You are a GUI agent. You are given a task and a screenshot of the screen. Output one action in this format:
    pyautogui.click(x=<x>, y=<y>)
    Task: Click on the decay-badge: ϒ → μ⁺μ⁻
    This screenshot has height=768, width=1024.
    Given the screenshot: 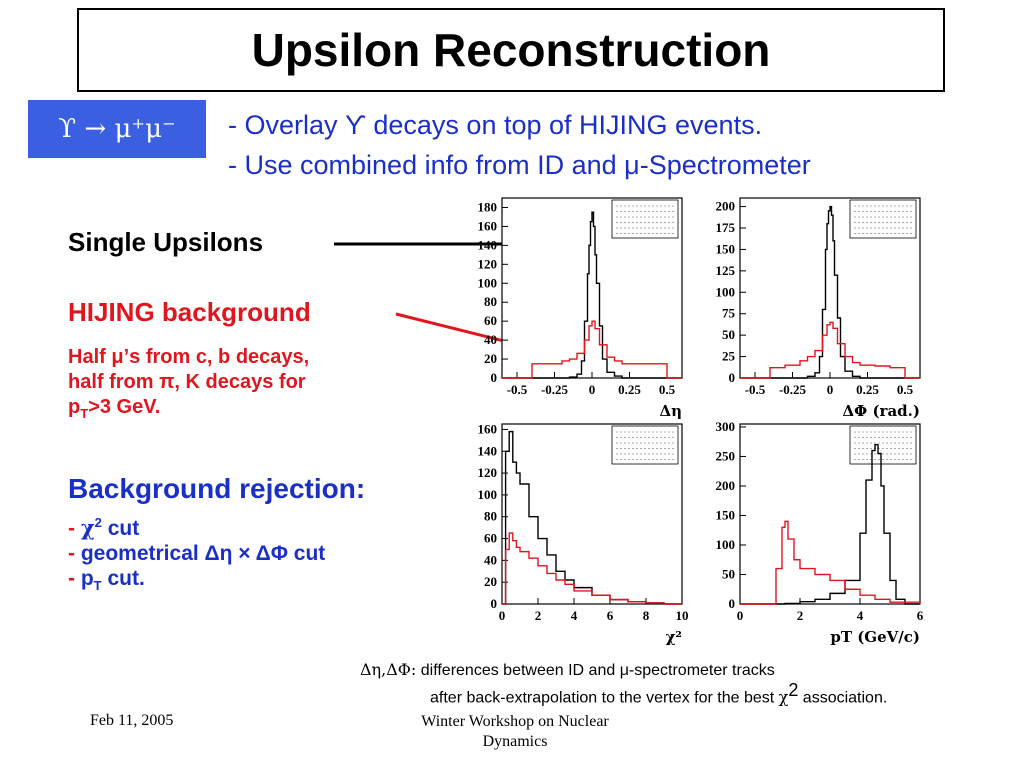 What is the action you would take?
    pyautogui.click(x=117, y=129)
    